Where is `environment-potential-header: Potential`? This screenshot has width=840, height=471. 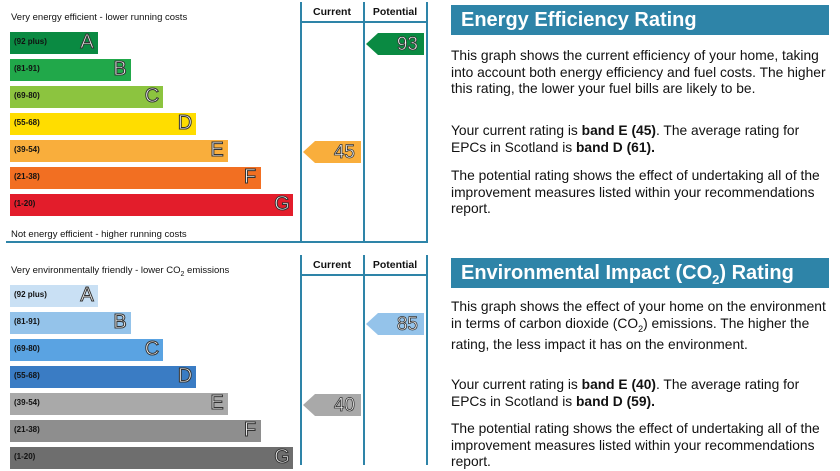
environment-potential-header: Potential is located at coordinates (395, 265).